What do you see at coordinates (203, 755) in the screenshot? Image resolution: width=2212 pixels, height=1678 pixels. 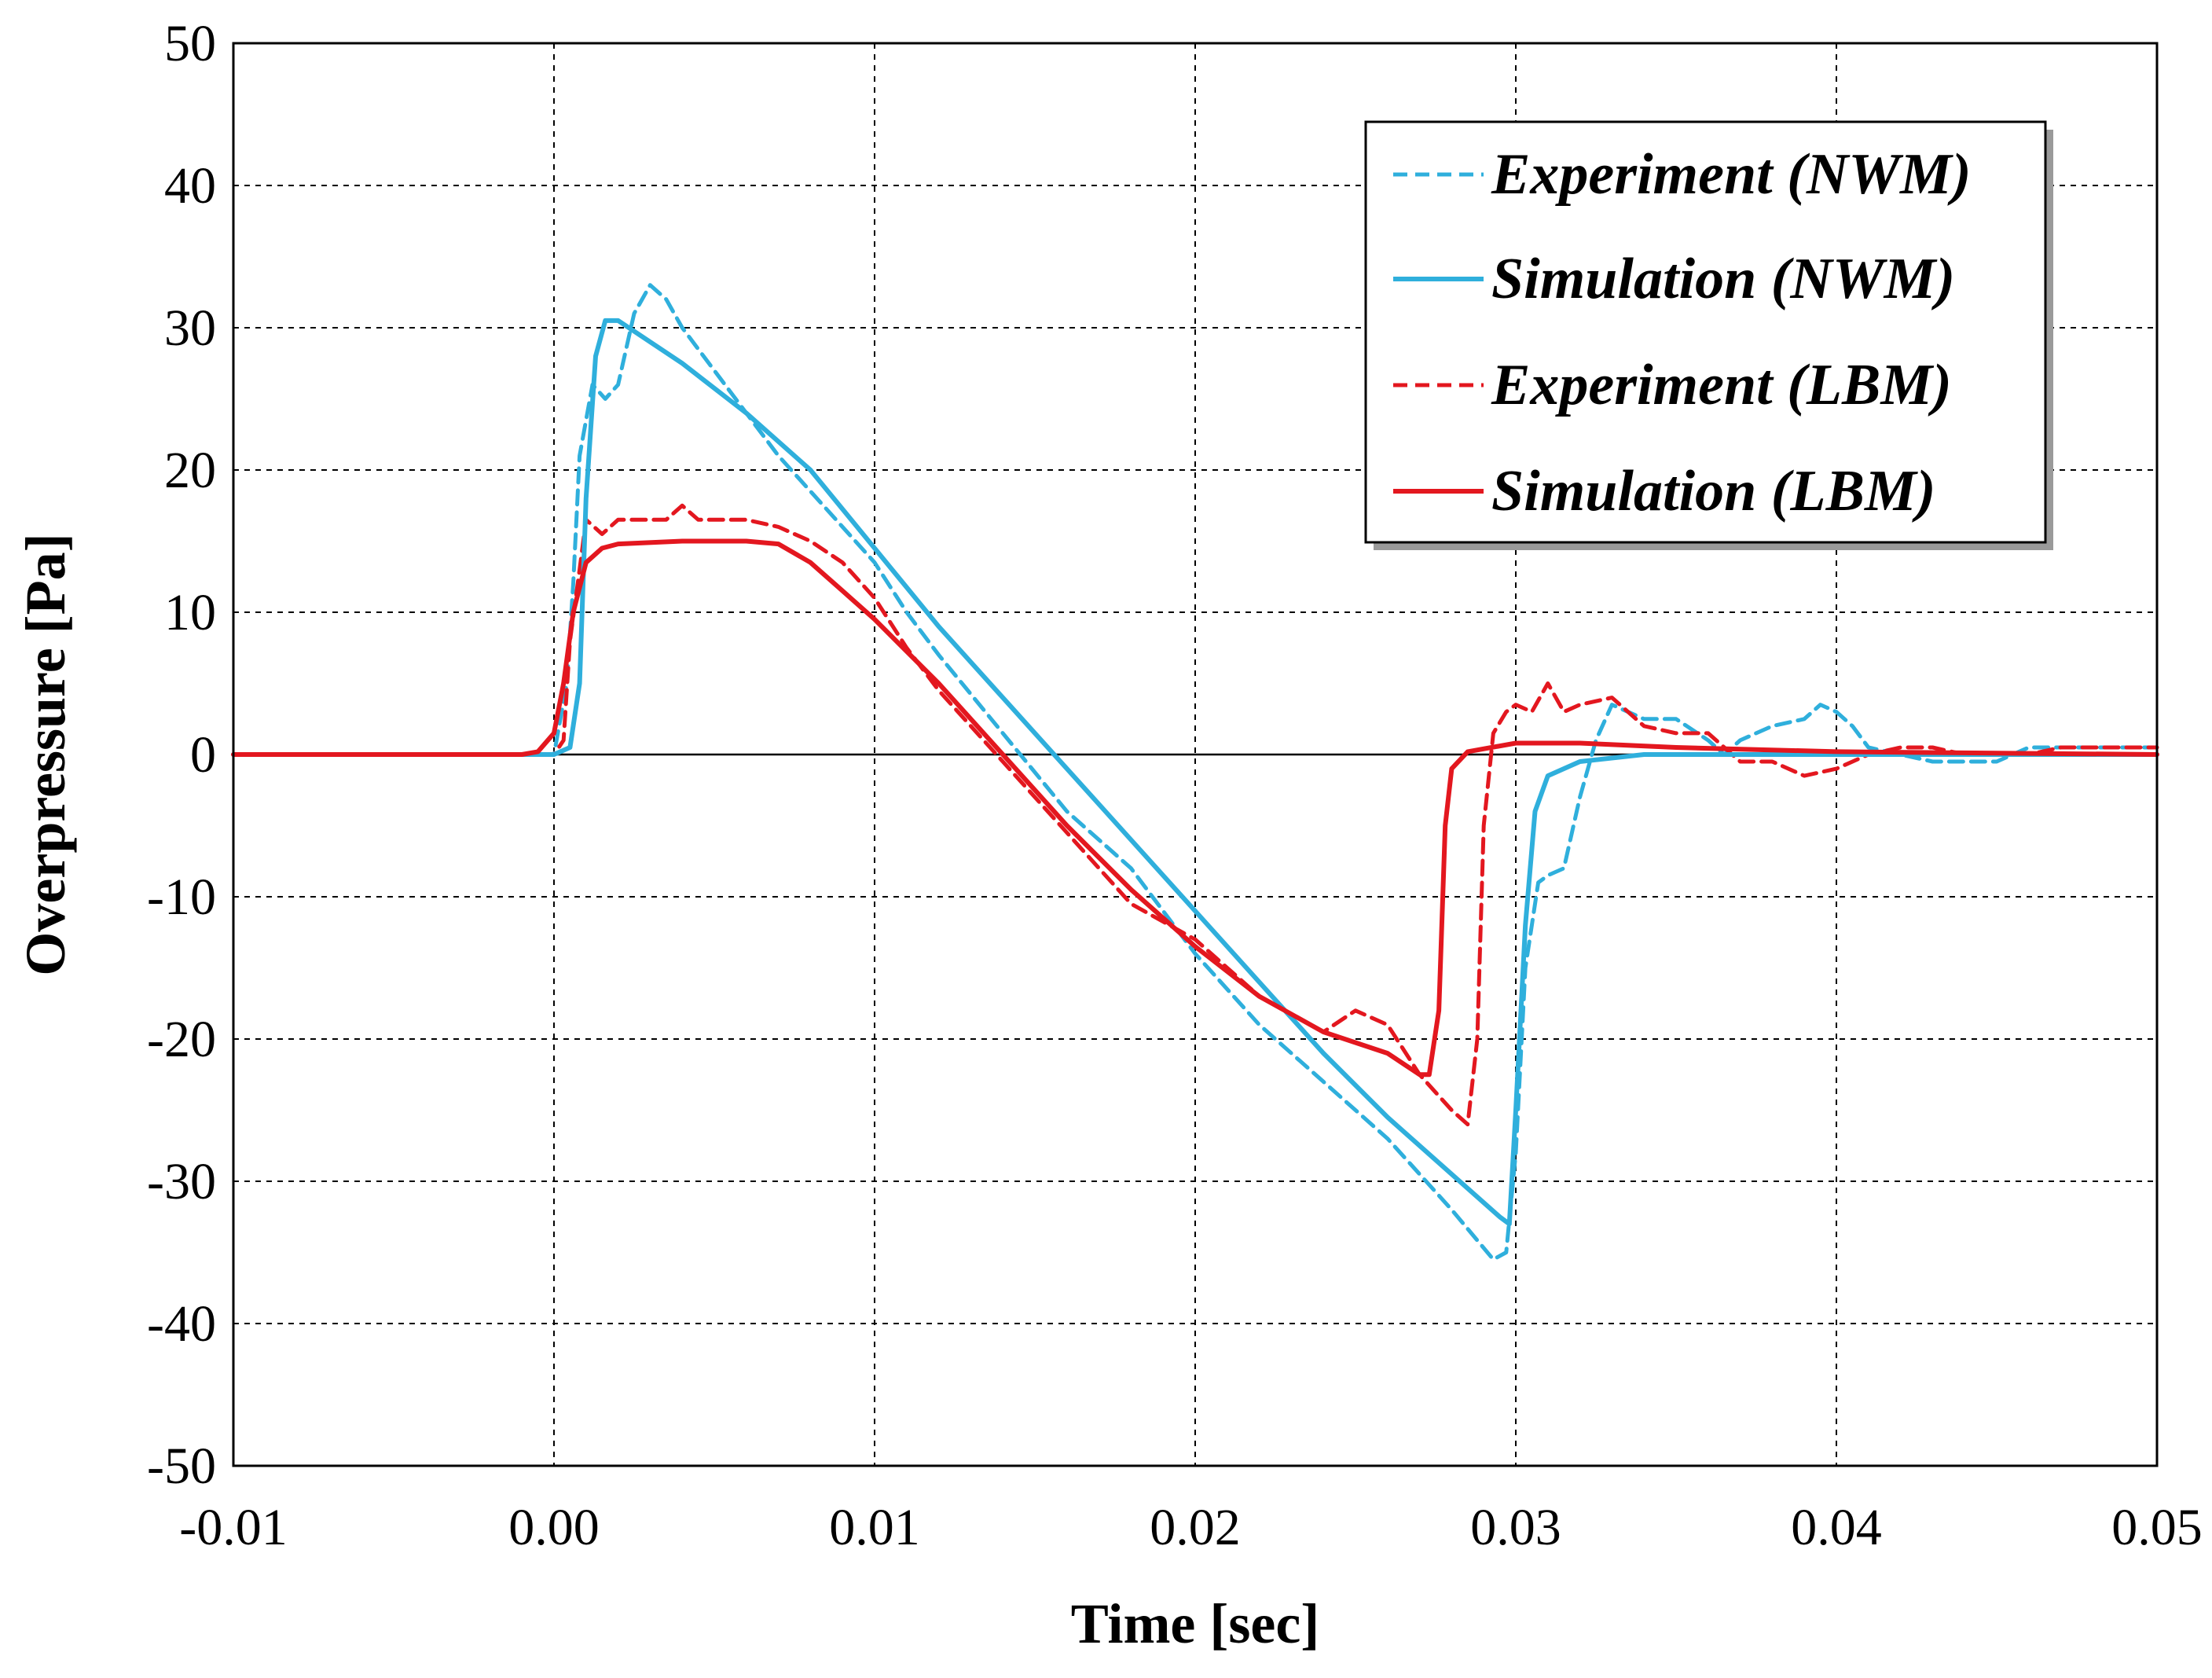 I see `y-tick-label: 0` at bounding box center [203, 755].